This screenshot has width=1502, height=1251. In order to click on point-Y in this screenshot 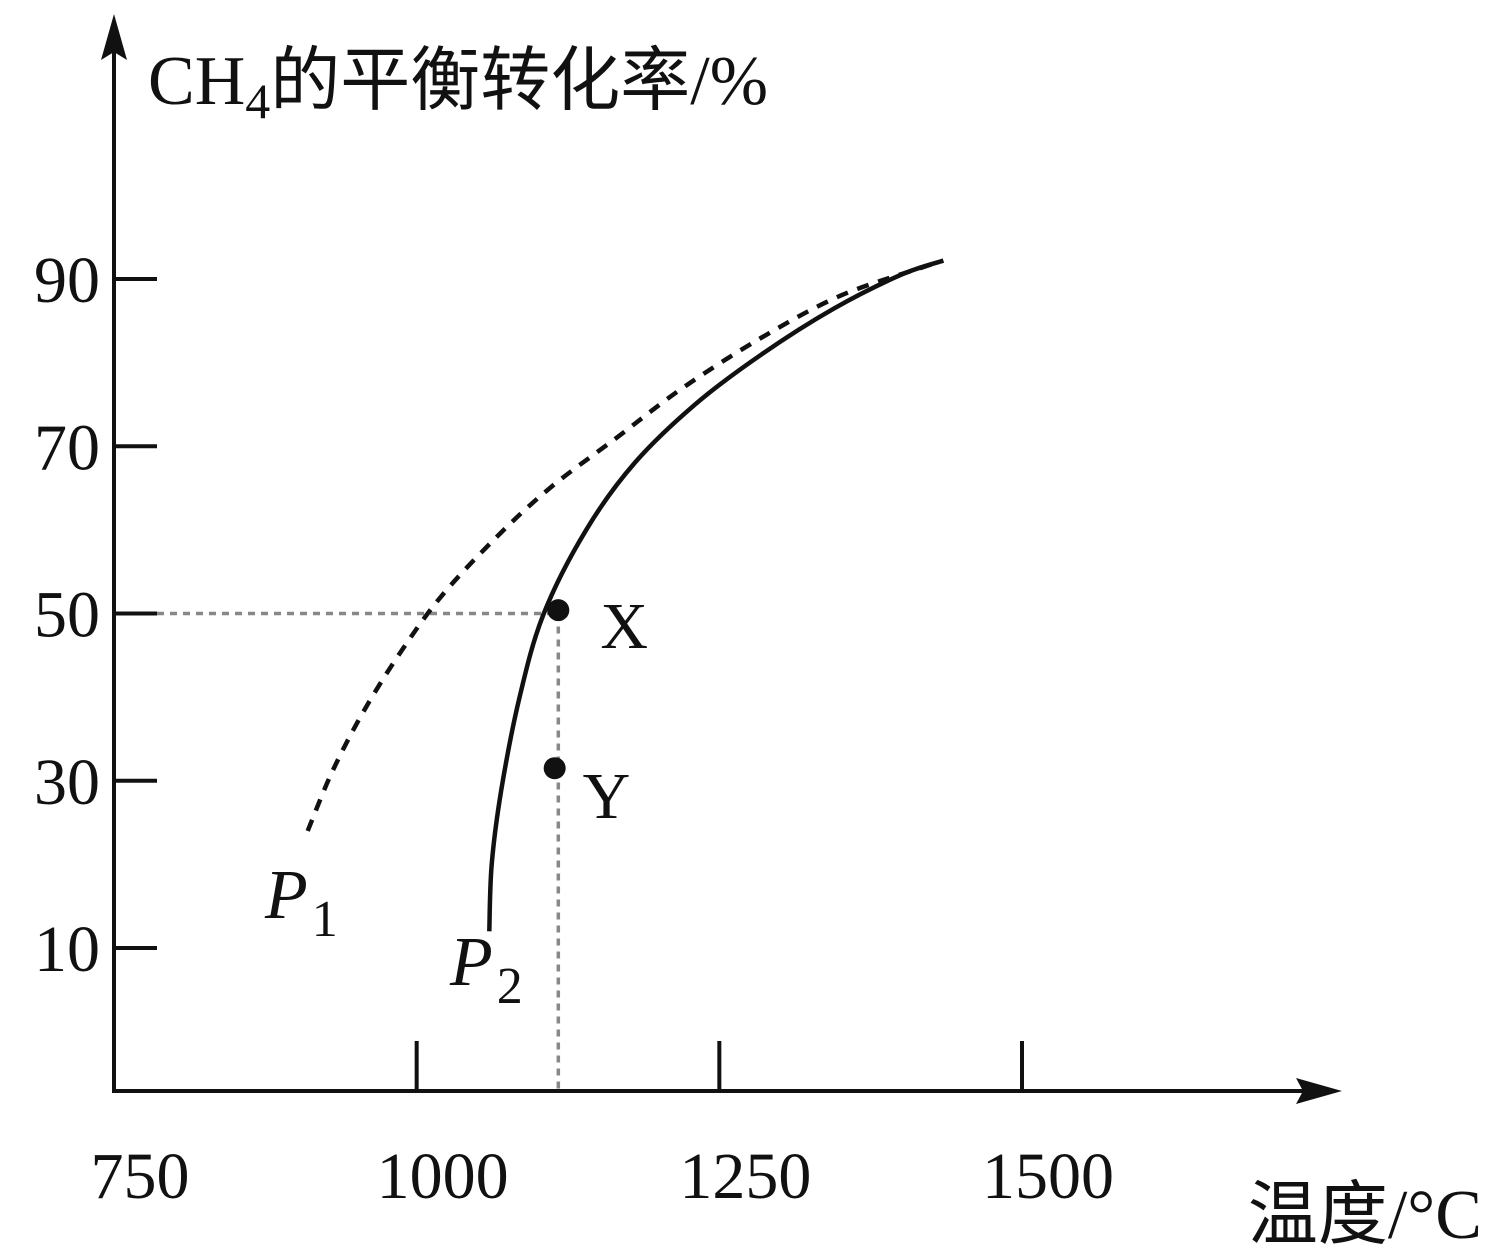, I will do `click(554, 768)`.